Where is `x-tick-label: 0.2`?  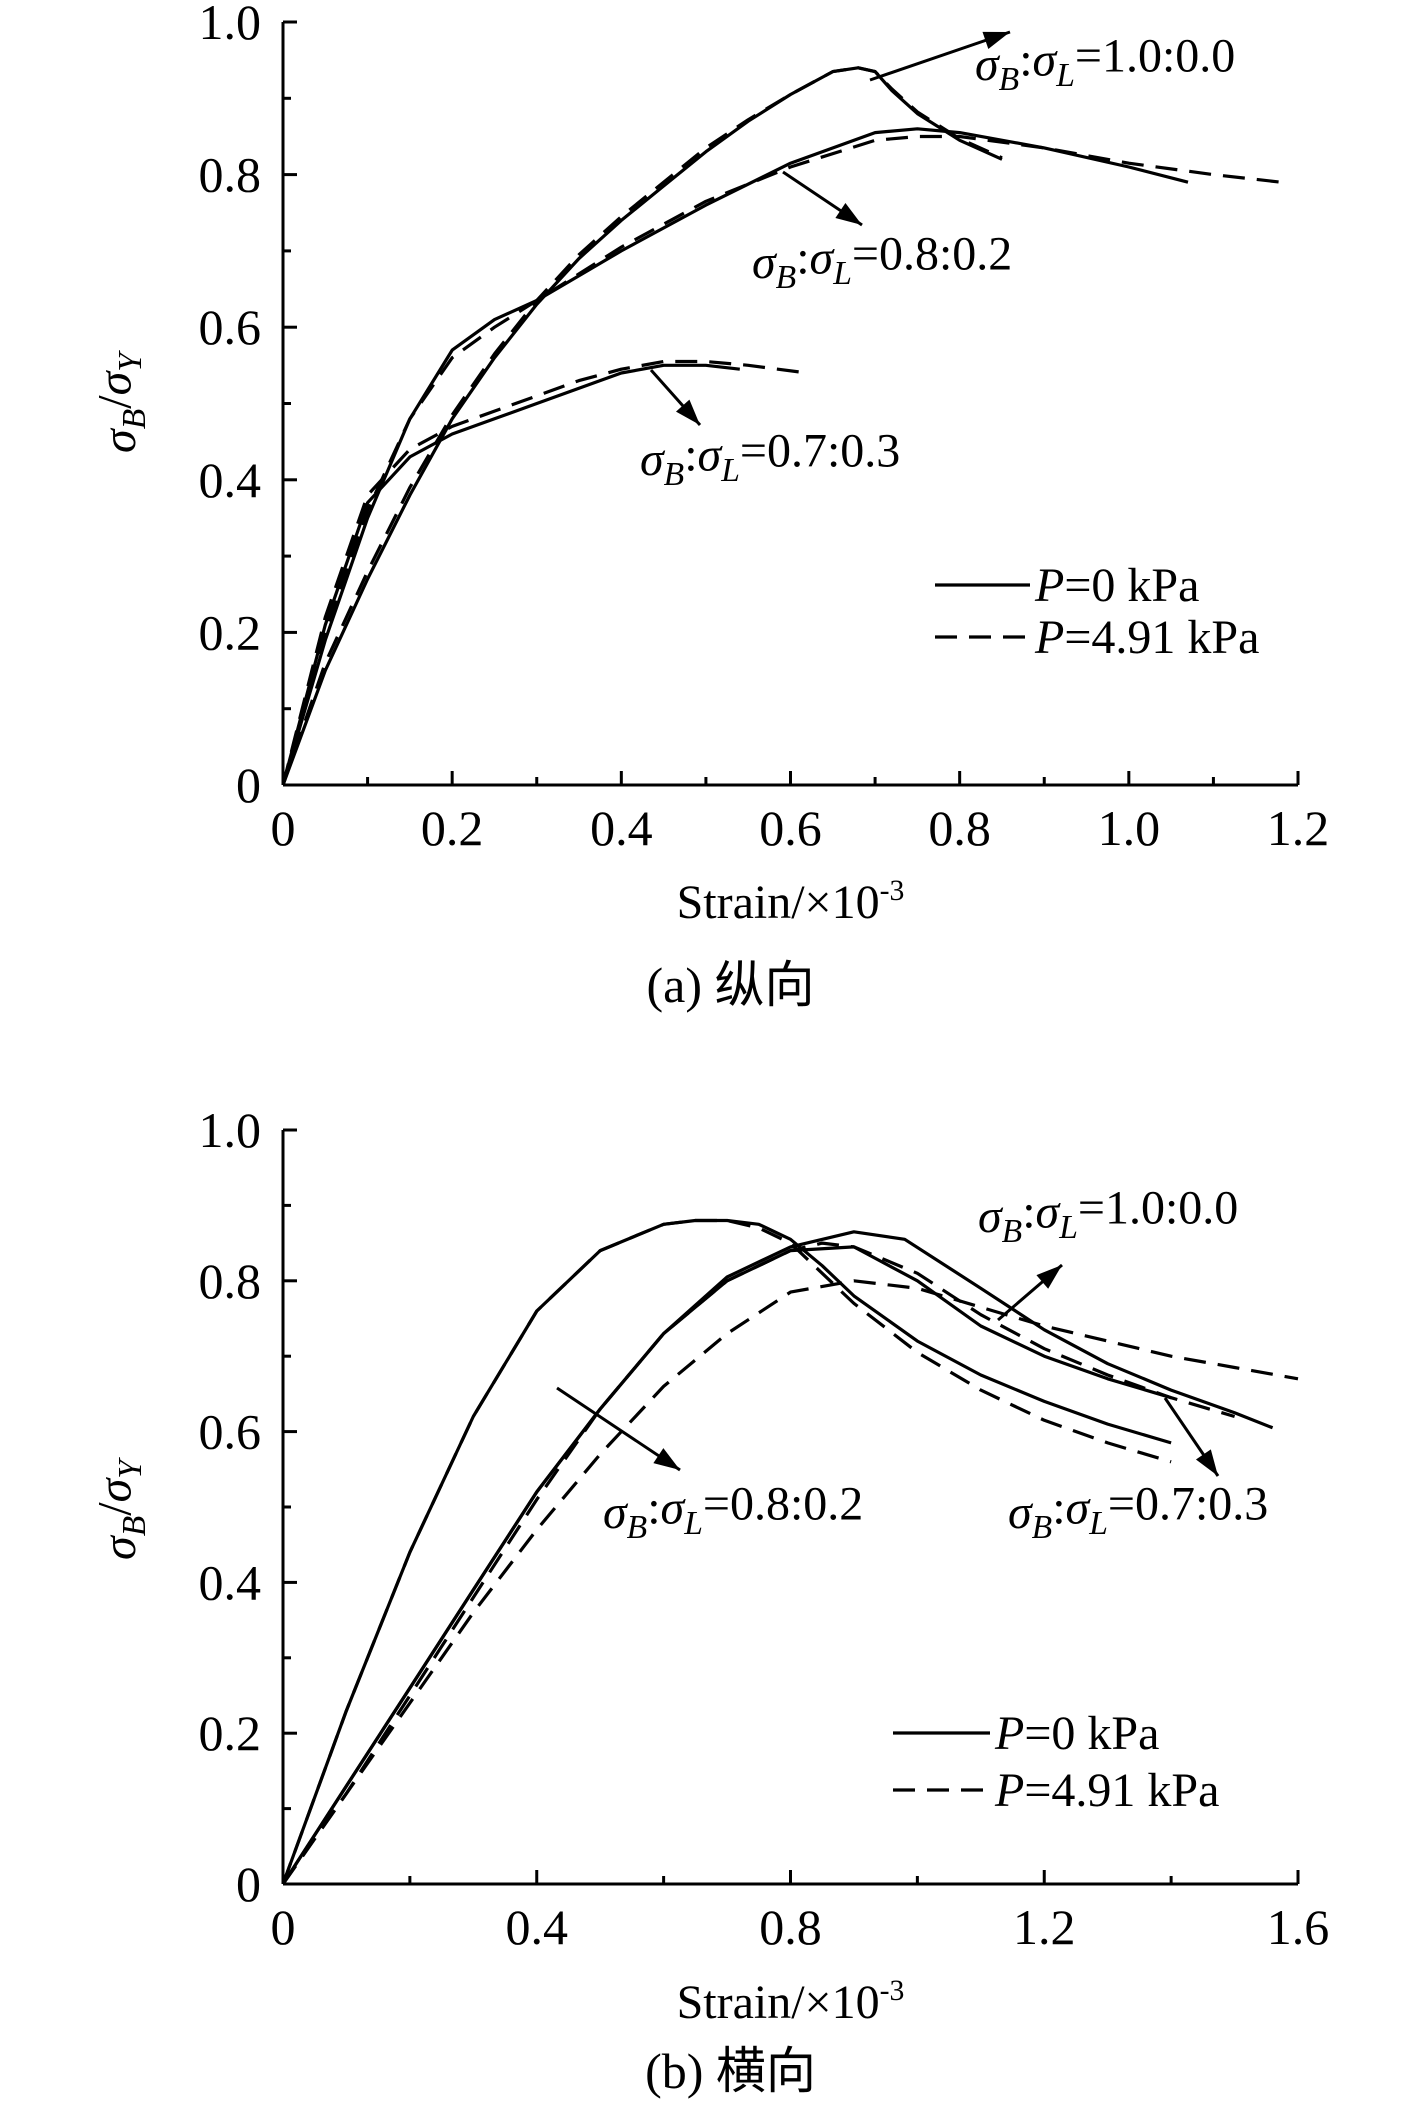 x-tick-label: 0.2 is located at coordinates (452, 828).